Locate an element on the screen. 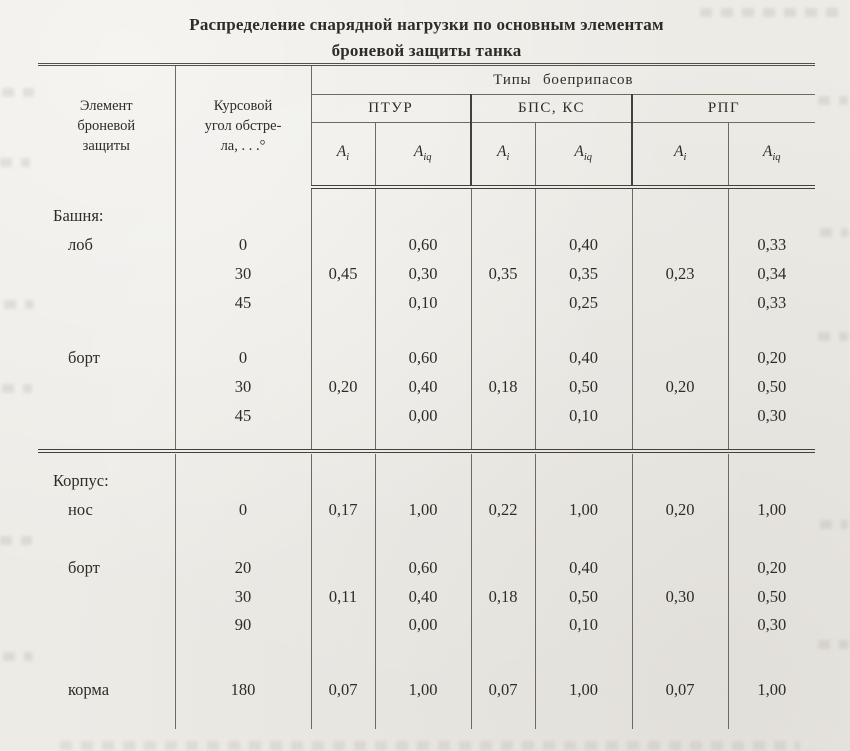 The width and height of the screenshot is (850, 751). cell-angle: 20 is located at coordinates (242, 568).